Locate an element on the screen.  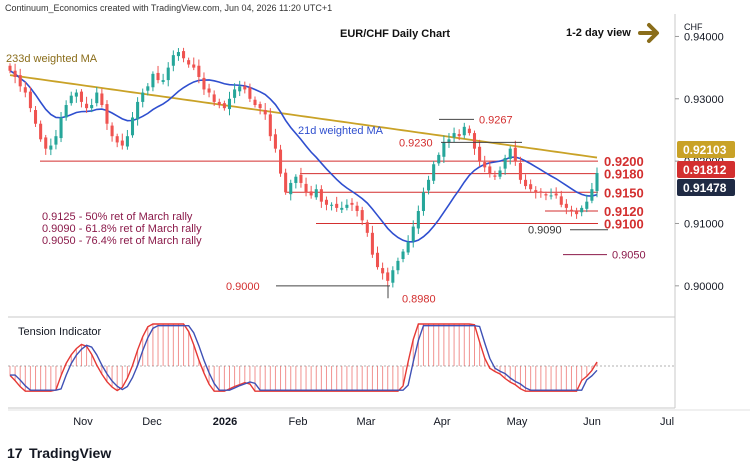
tension-line-slow is located at coordinates (304, 357).